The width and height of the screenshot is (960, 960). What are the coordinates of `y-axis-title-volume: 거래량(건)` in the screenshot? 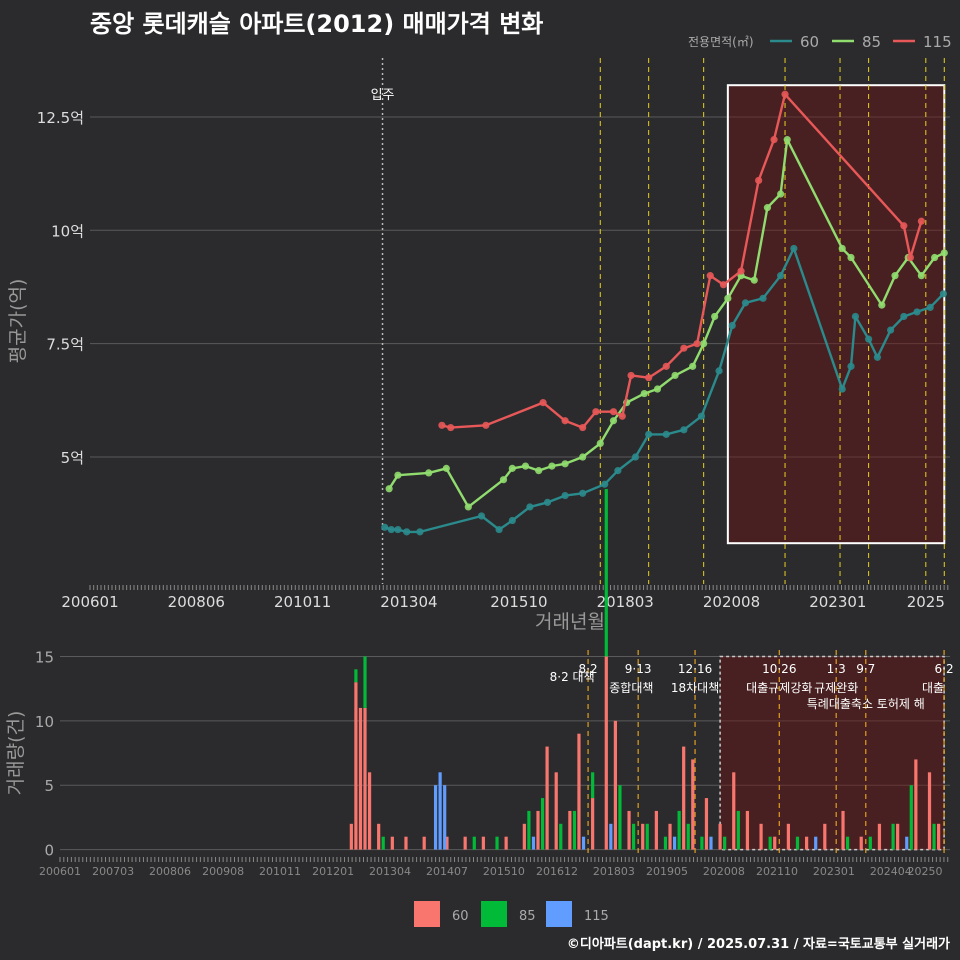 It's located at (16, 753).